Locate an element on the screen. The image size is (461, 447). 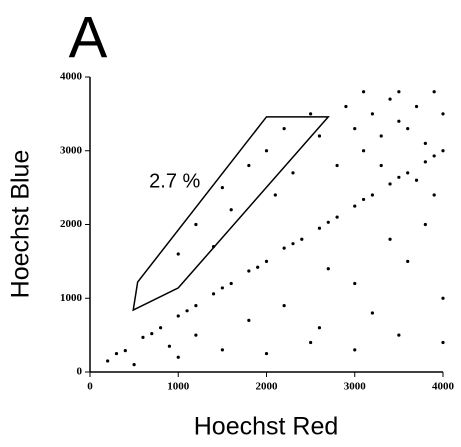
gate-label: 2.7 % is located at coordinates (174, 181).